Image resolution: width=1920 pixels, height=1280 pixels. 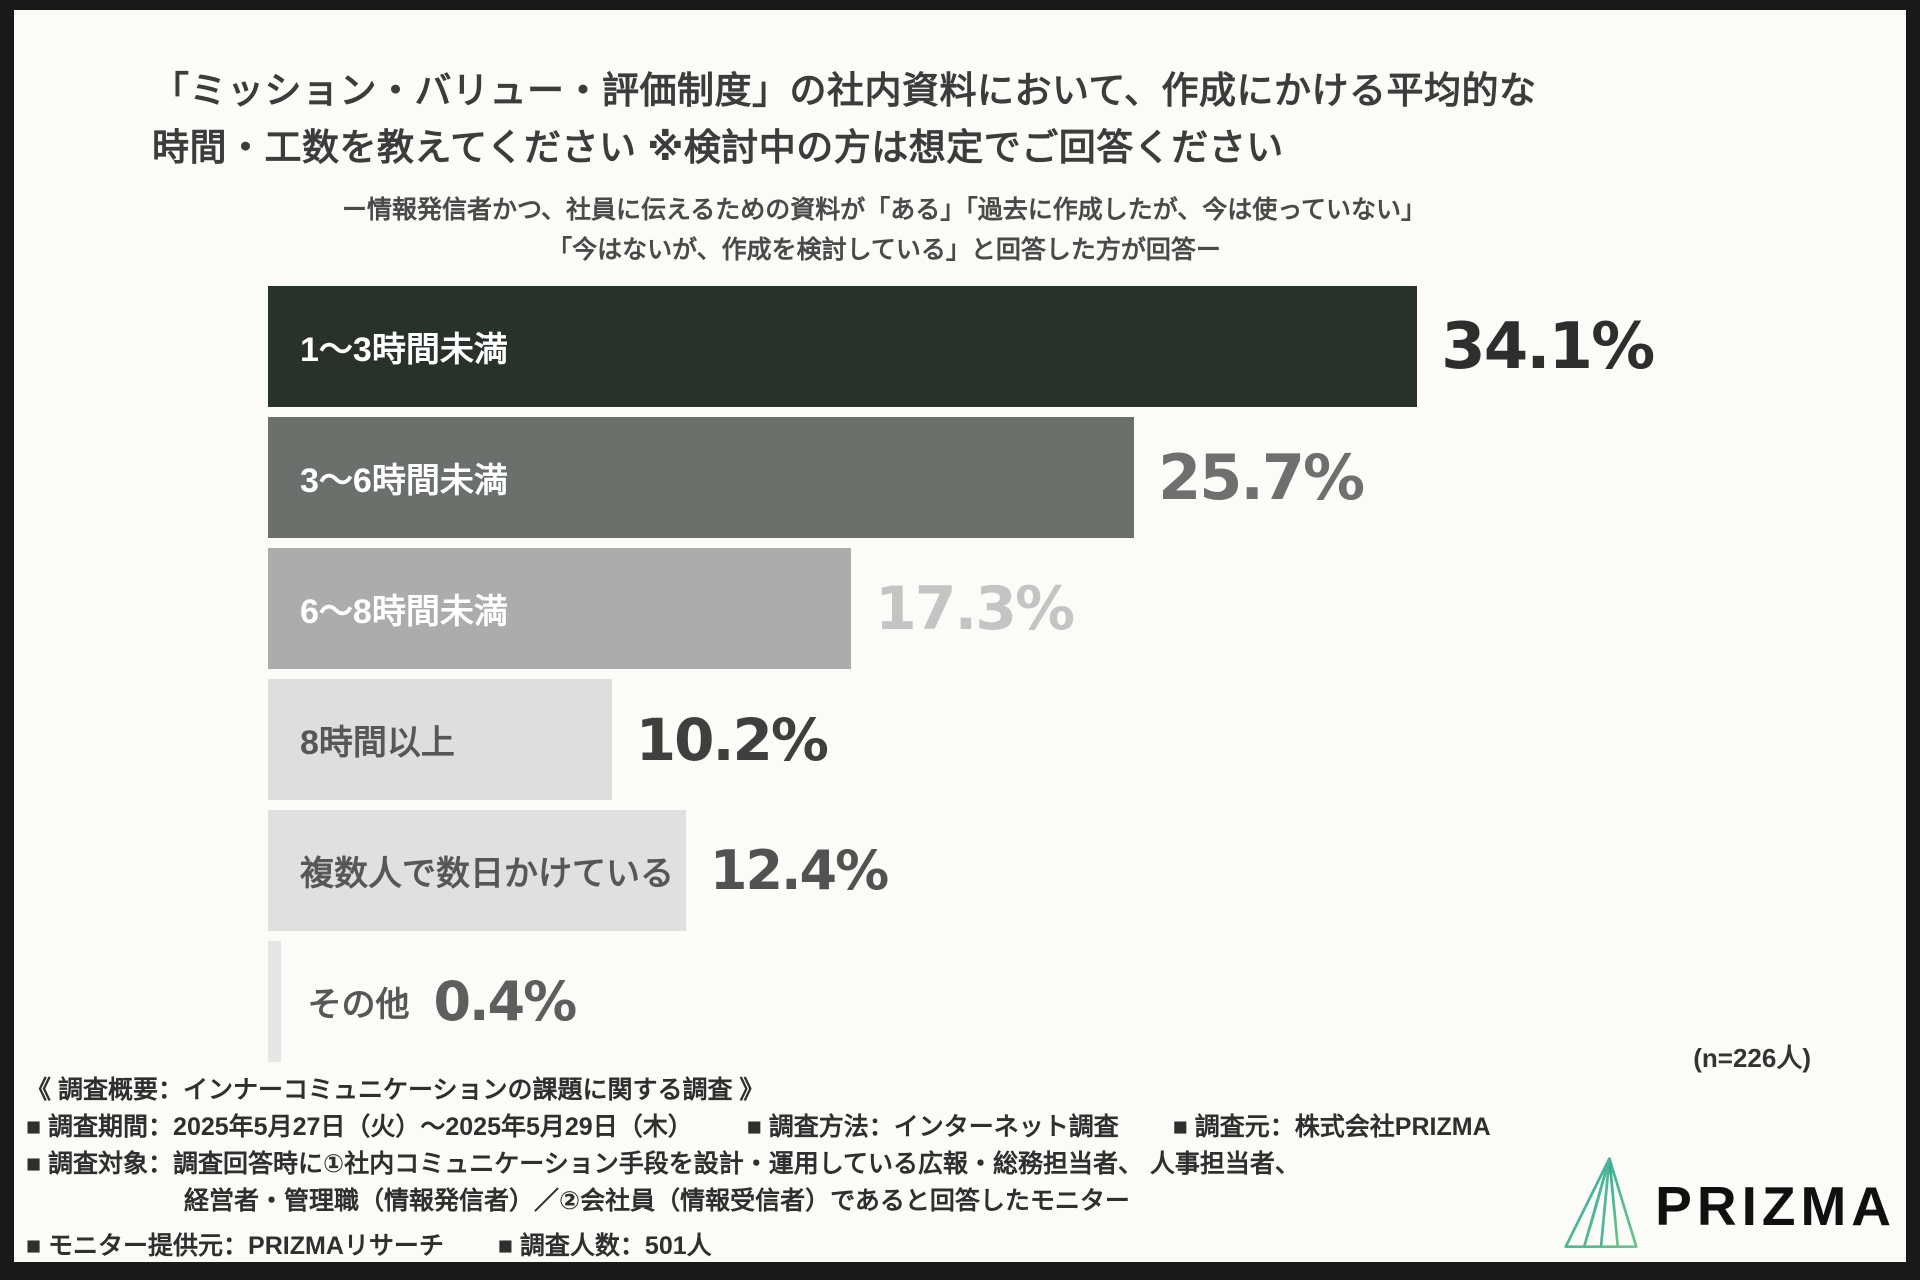 I want to click on percent-label: 10.2%, so click(x=732, y=739).